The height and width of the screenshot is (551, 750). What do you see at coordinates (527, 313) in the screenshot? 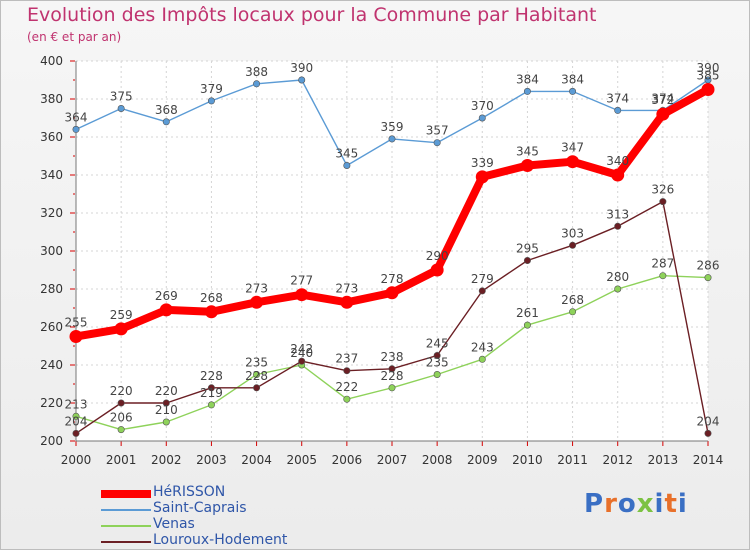
I see `data-label-2: 261` at bounding box center [527, 313].